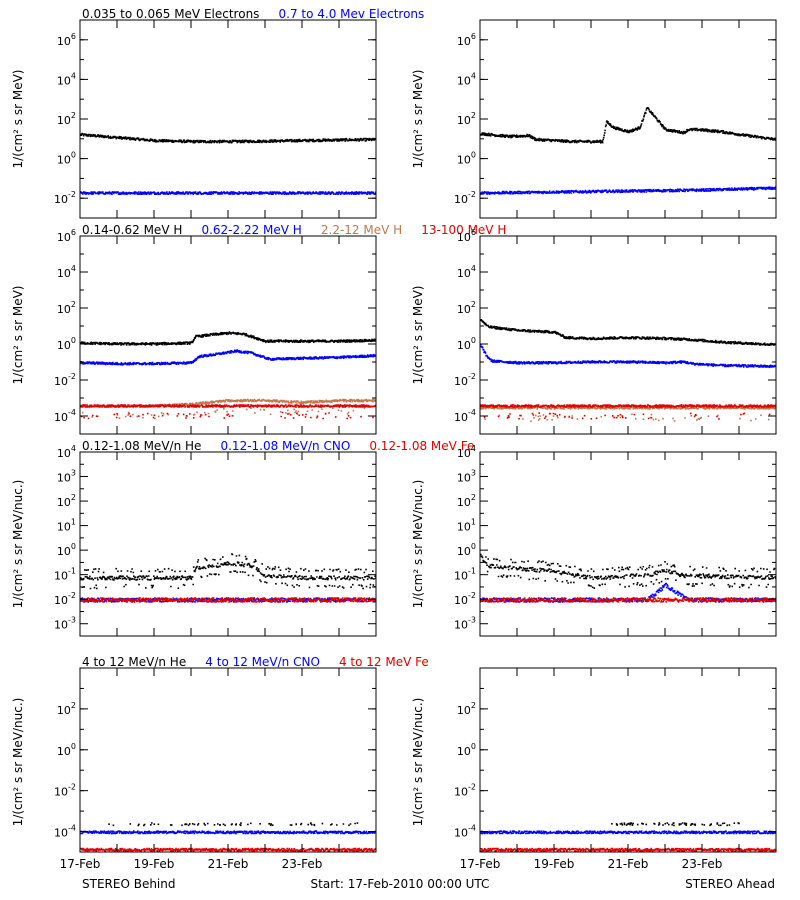 The image size is (800, 900). Describe the element at coordinates (400, 884) in the screenshot. I see `footer-start-time: Start: 17-Feb-2010 00:00 UTC` at that location.